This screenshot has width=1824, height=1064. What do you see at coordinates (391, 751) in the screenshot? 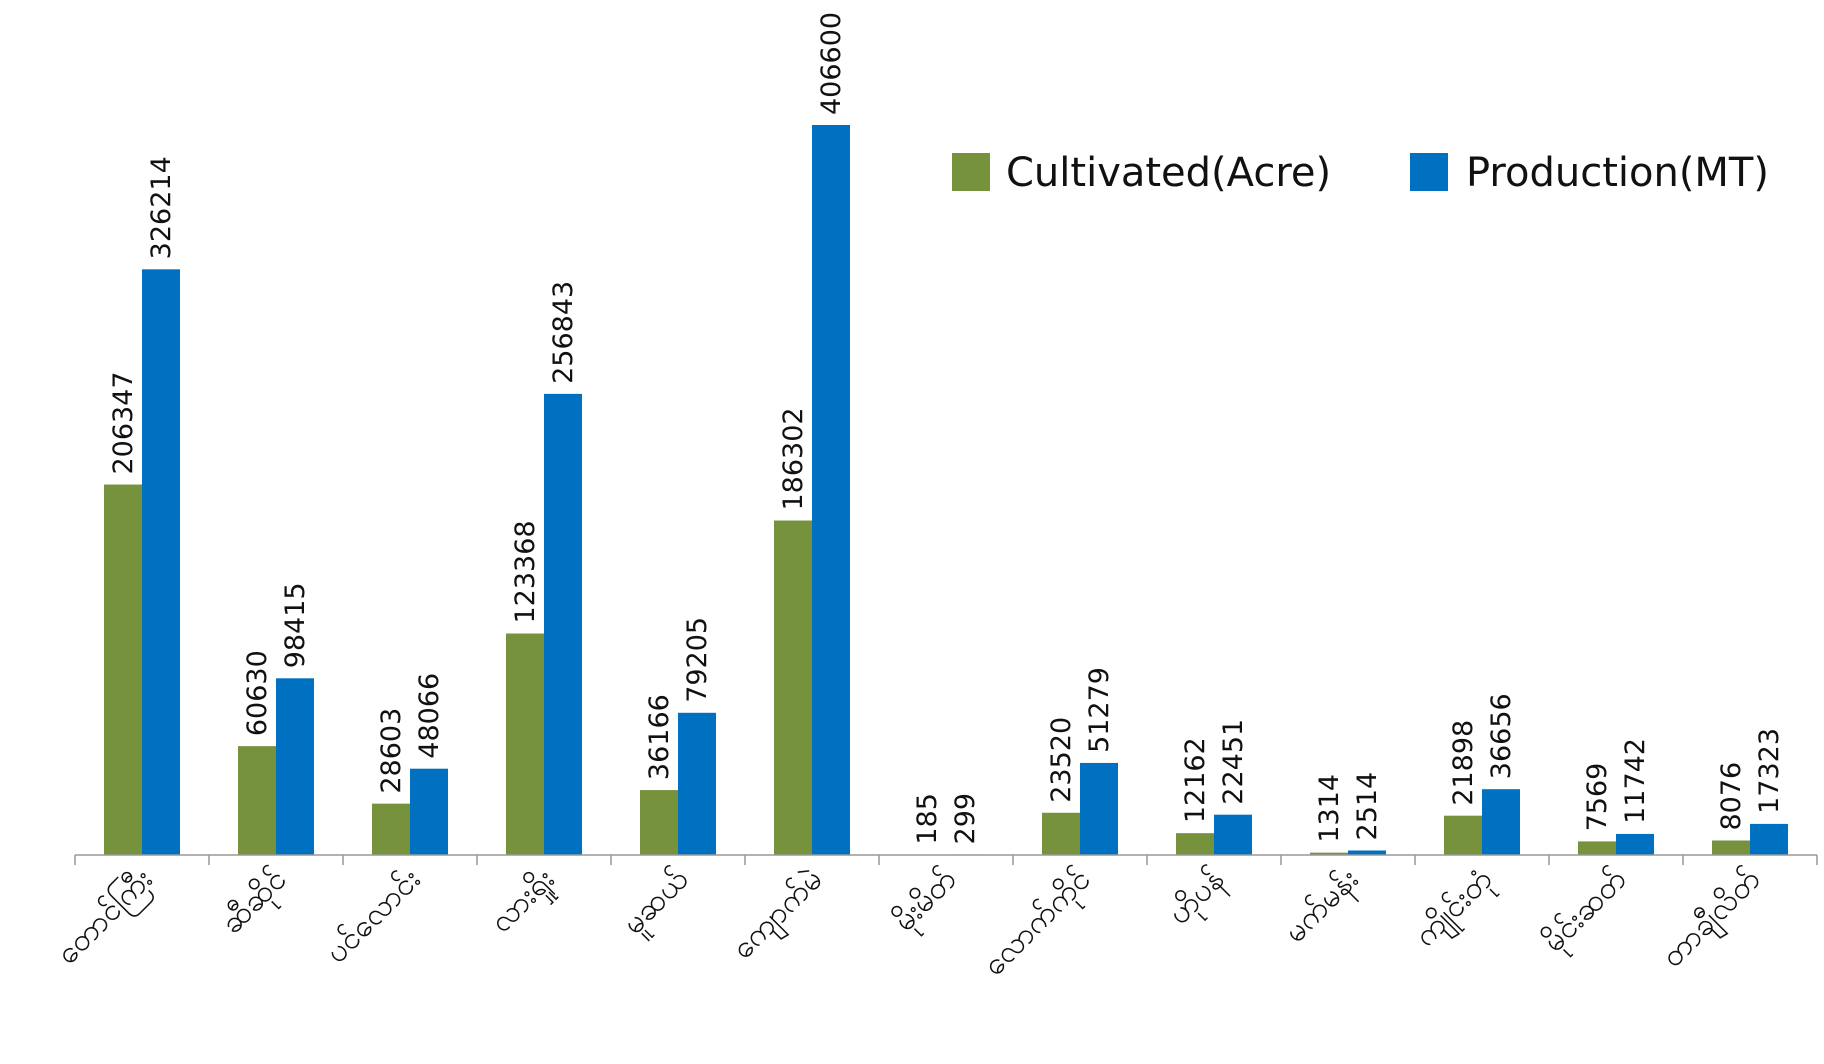
I see `data-label: 28603` at bounding box center [391, 751].